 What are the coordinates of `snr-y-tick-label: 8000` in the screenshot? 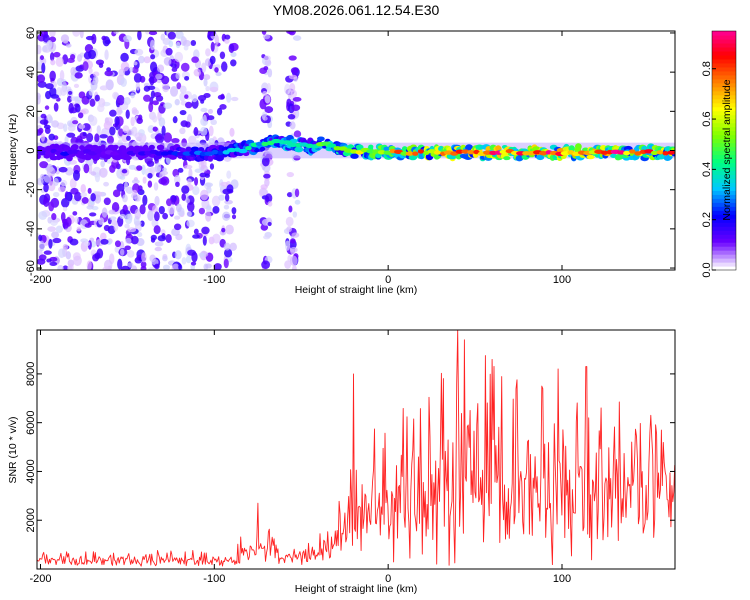 It's located at (31, 374).